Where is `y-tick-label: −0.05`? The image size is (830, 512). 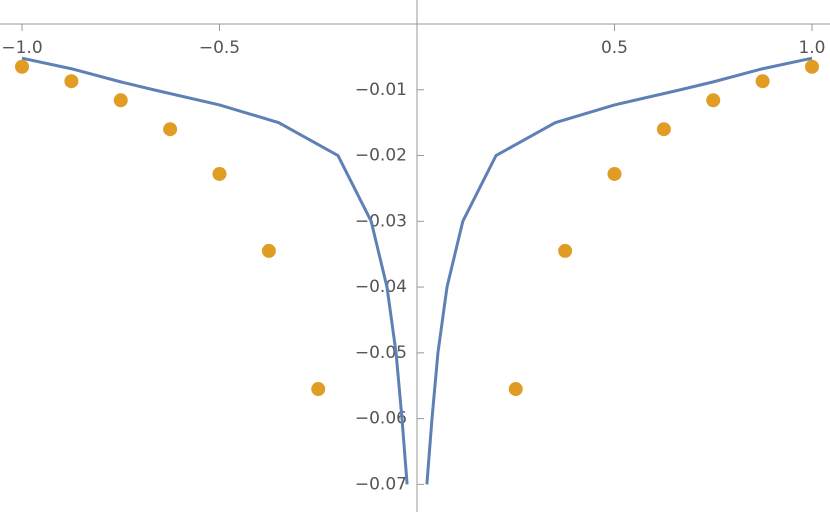
y-tick-label: −0.05 is located at coordinates (381, 353).